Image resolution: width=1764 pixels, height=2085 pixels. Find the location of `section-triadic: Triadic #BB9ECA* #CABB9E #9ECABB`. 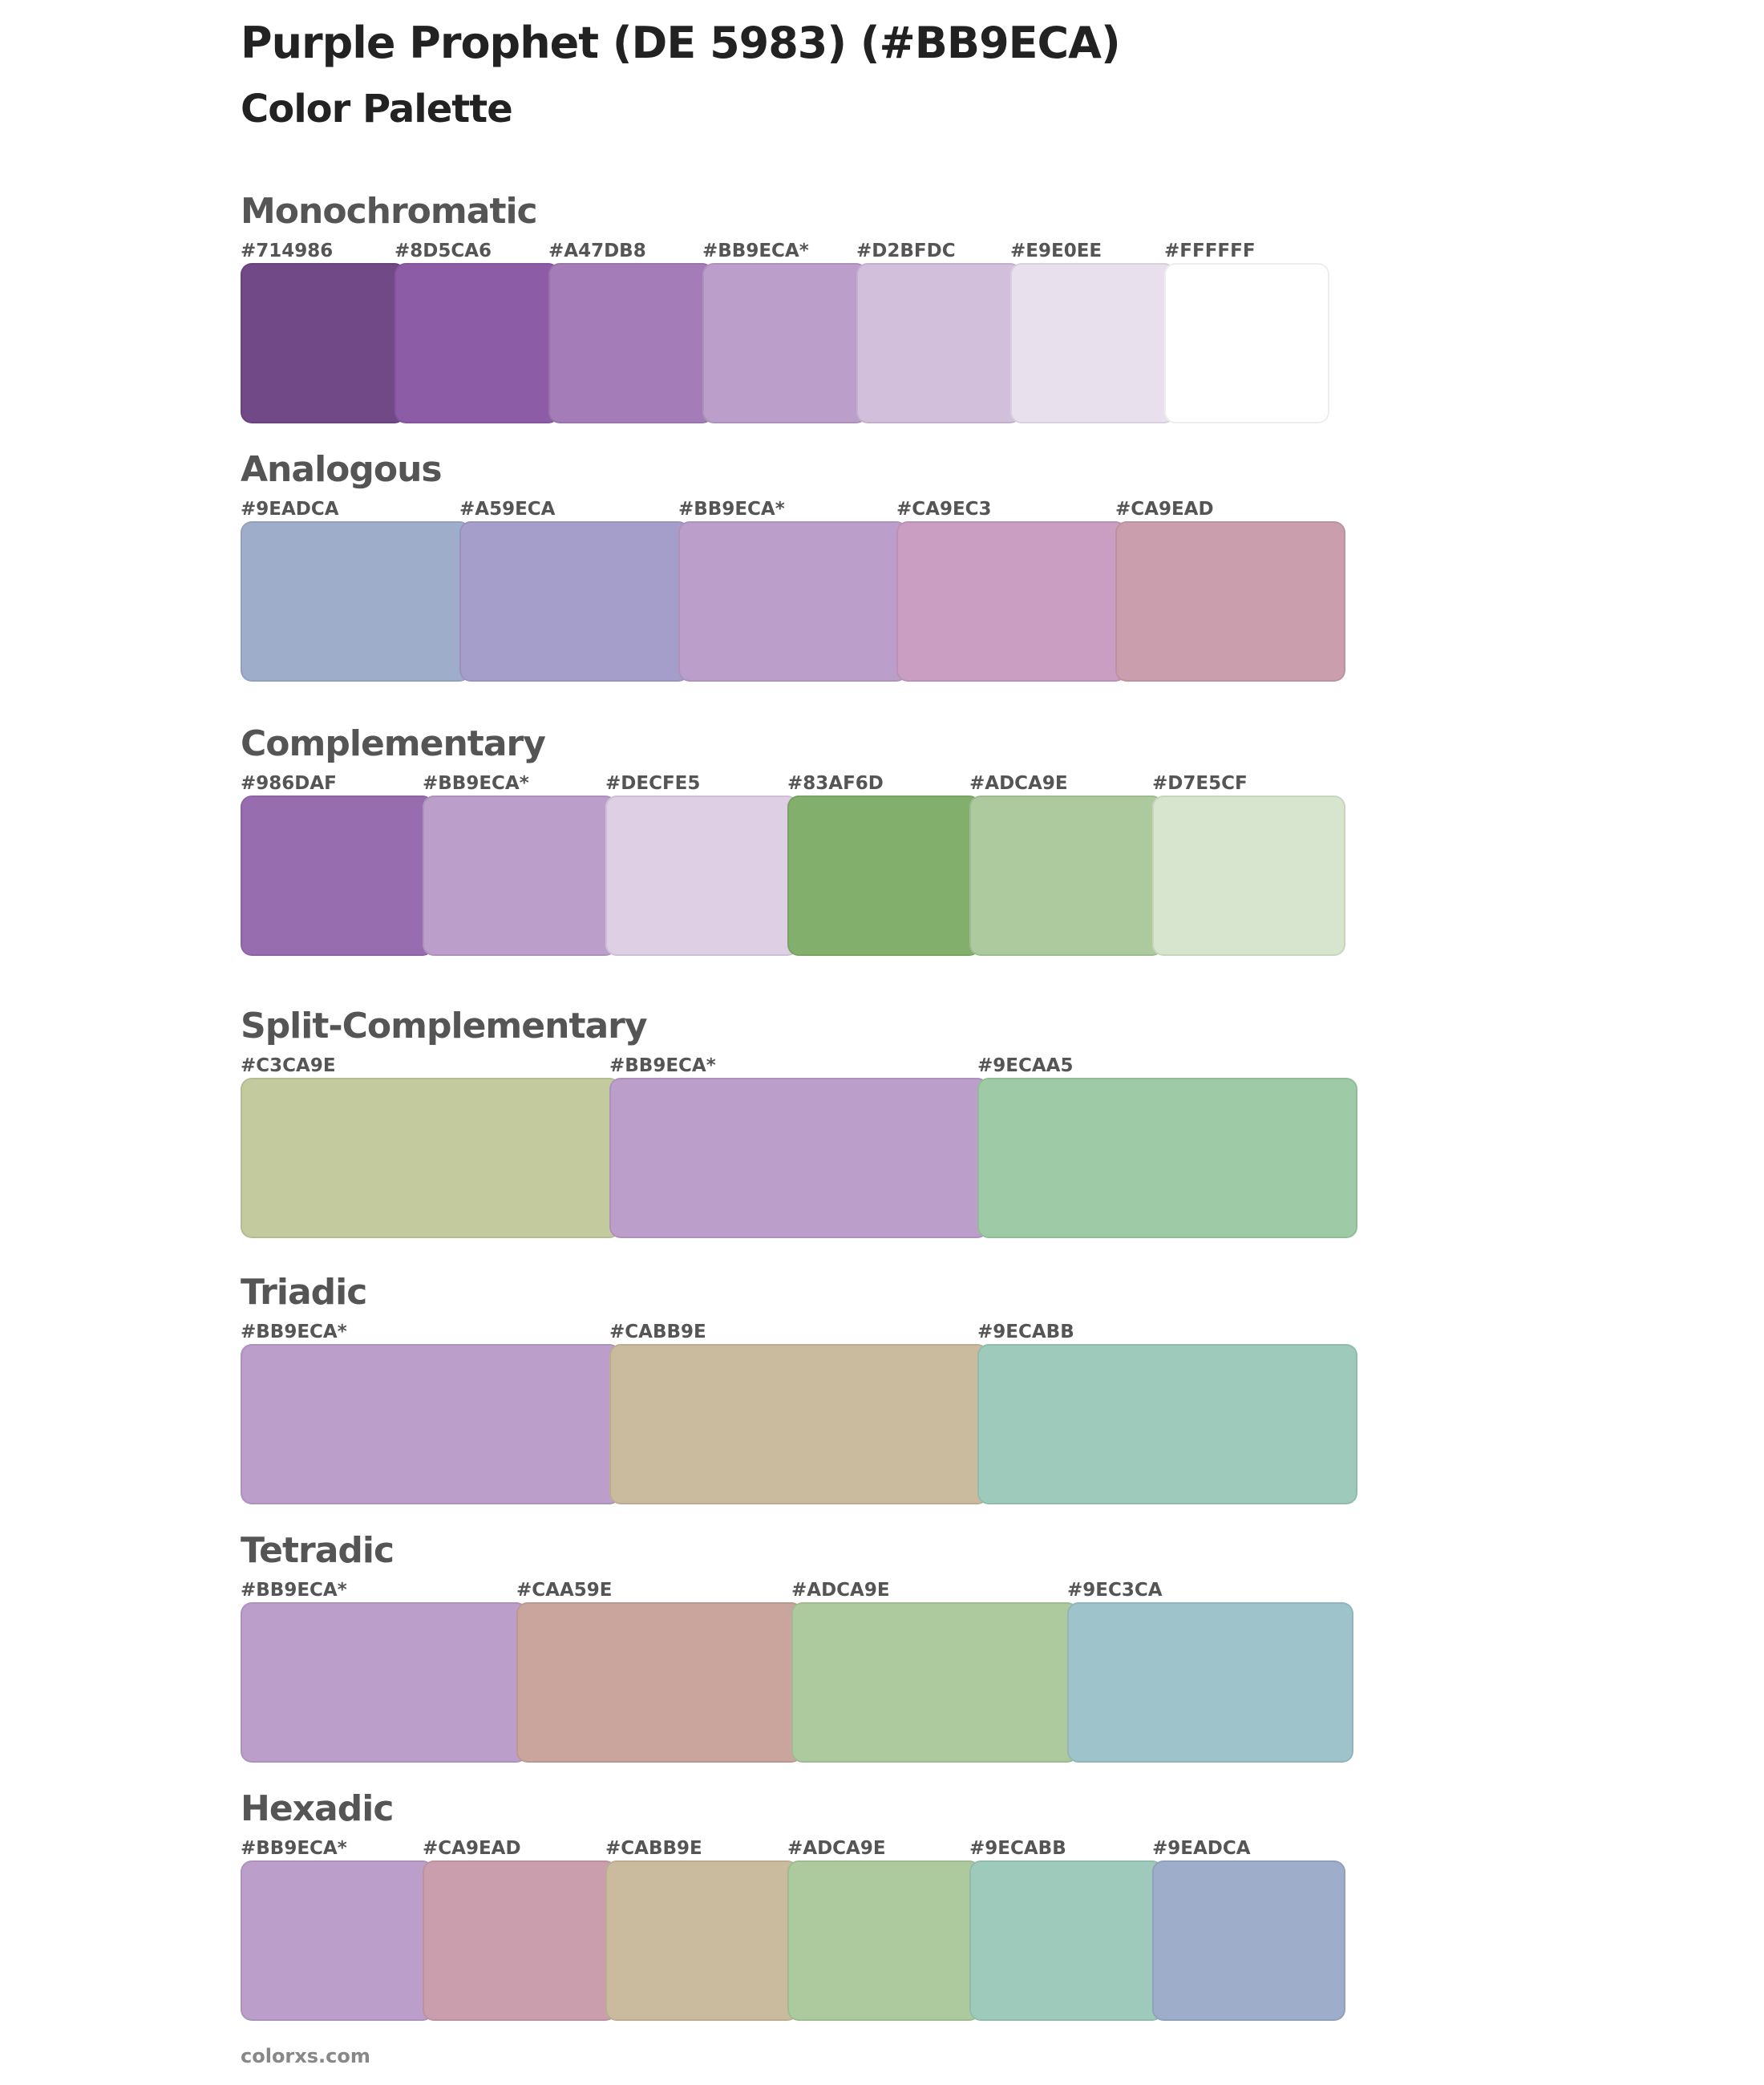

section-triadic: Triadic #BB9ECA* #CABB9E #9ECABB is located at coordinates (799, 1388).